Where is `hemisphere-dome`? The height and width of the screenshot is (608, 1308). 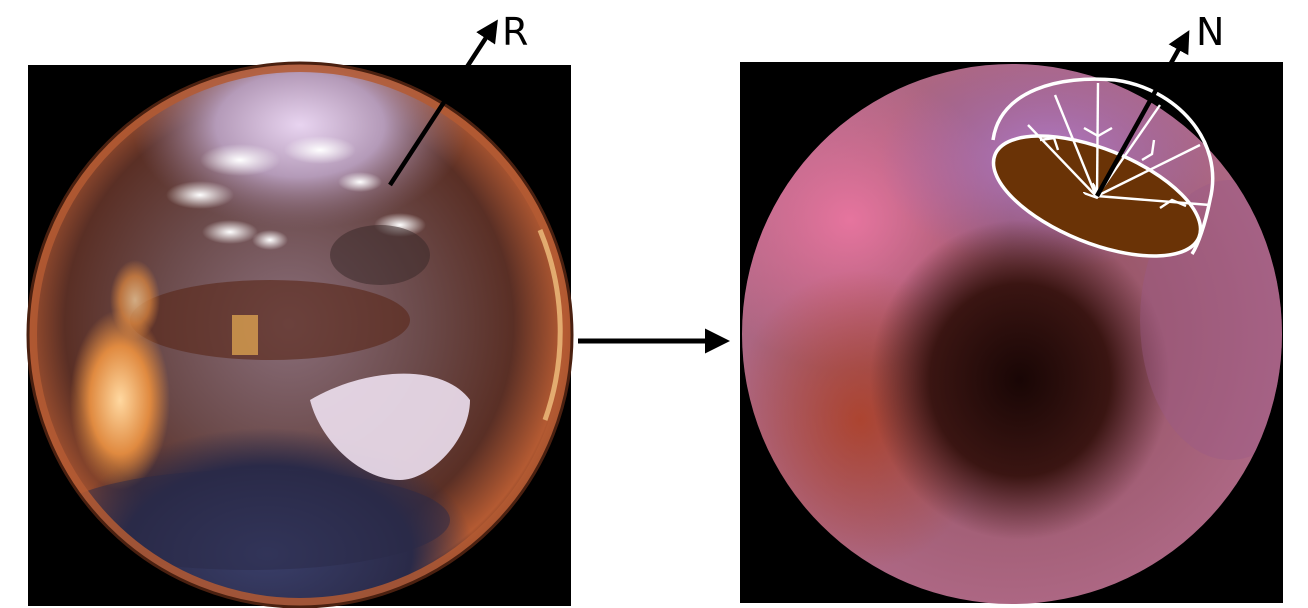
hemisphere-dome is located at coordinates (1103, 166).